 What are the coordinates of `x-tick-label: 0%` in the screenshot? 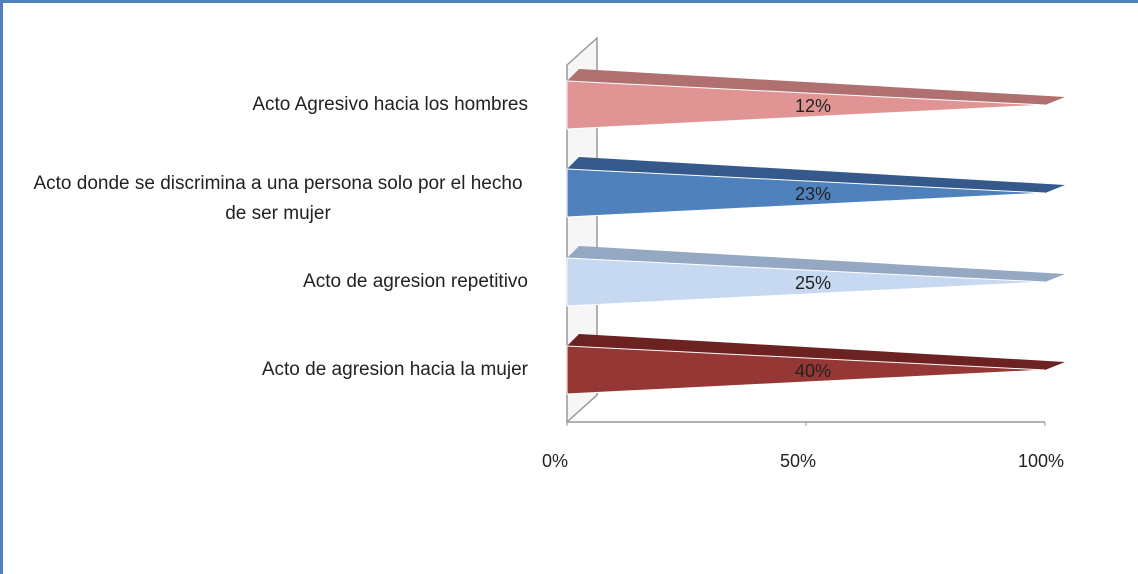 It's located at (555, 461).